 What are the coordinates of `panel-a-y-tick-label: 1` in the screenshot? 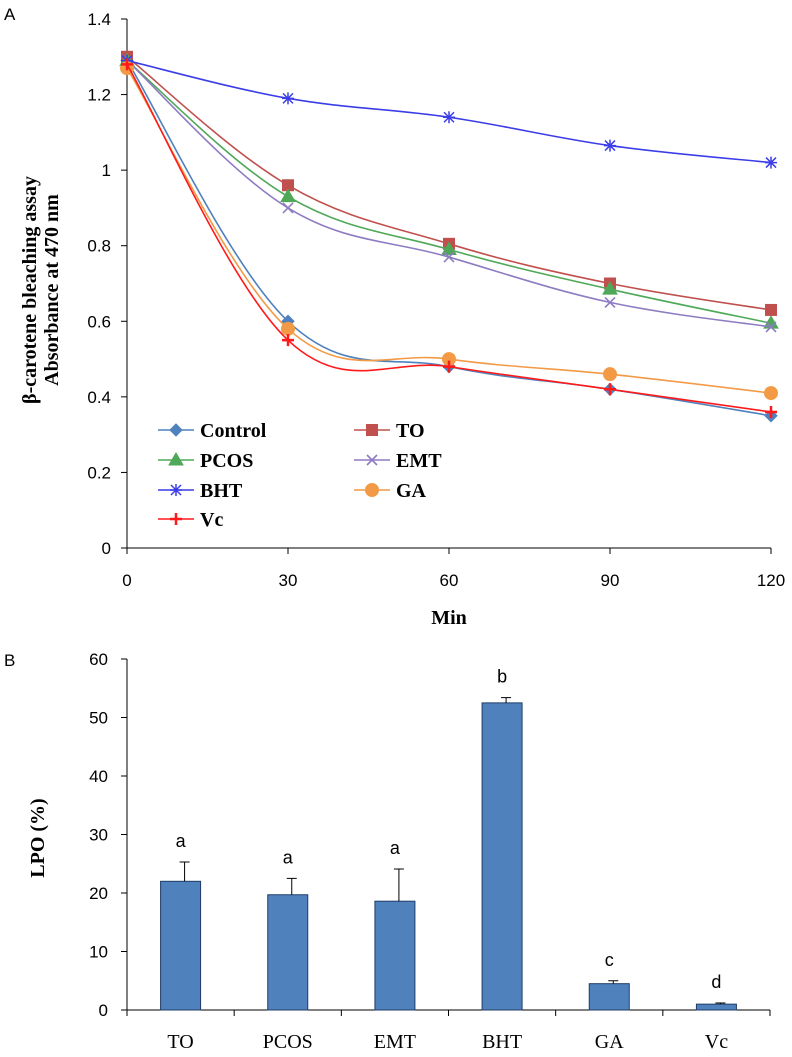 It's located at (106, 170).